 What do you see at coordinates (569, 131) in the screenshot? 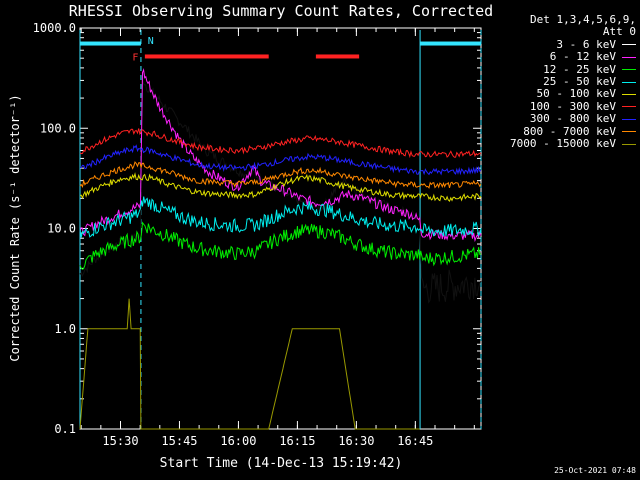
I see `legend-entry-label: 800 - 7000 keV` at bounding box center [569, 131].